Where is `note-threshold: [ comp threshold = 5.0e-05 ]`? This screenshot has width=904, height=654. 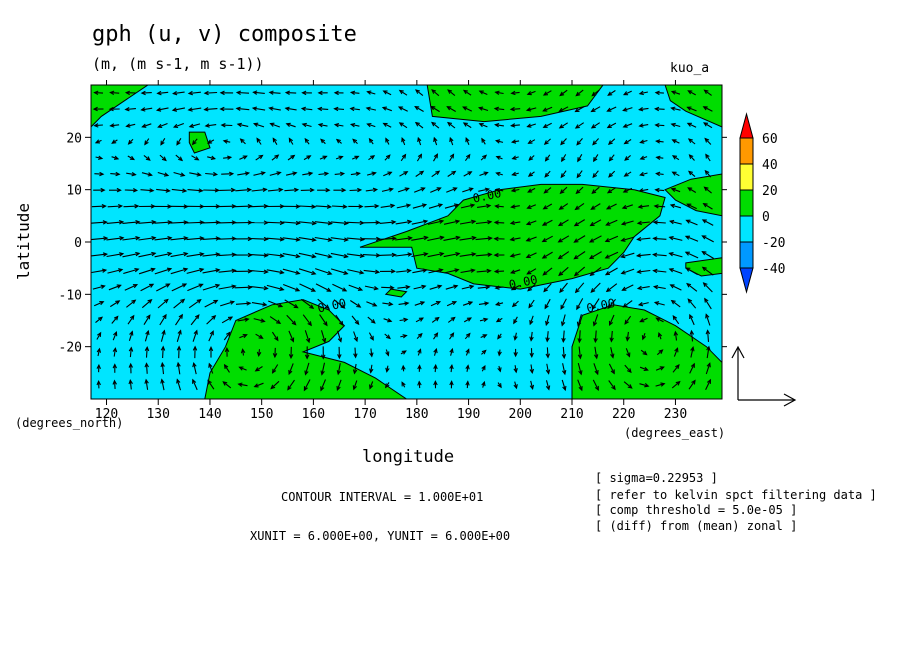 note-threshold: [ comp threshold = 5.0e-05 ] is located at coordinates (696, 510).